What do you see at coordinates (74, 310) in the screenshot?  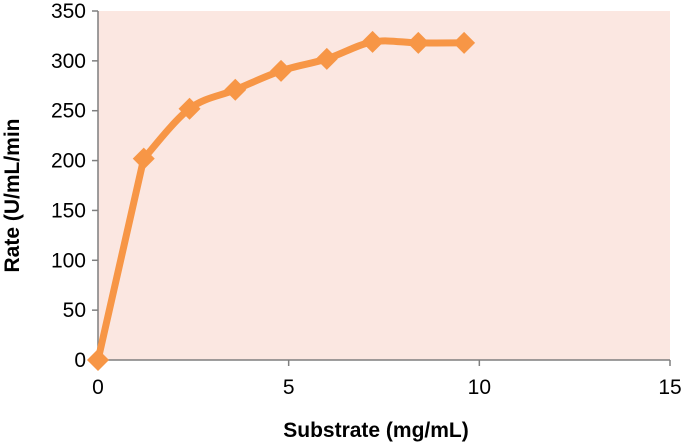 I see `y-tick-label: 50` at bounding box center [74, 310].